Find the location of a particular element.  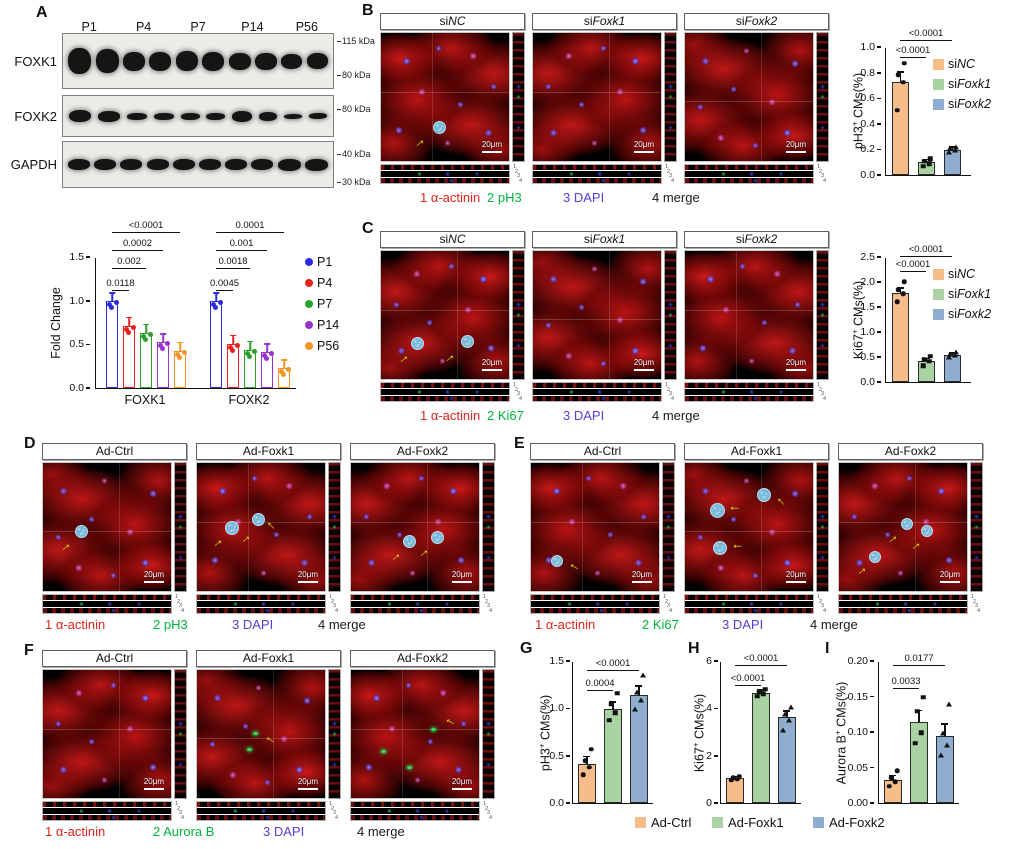

x-category-label: FOXK2 is located at coordinates (249, 400).